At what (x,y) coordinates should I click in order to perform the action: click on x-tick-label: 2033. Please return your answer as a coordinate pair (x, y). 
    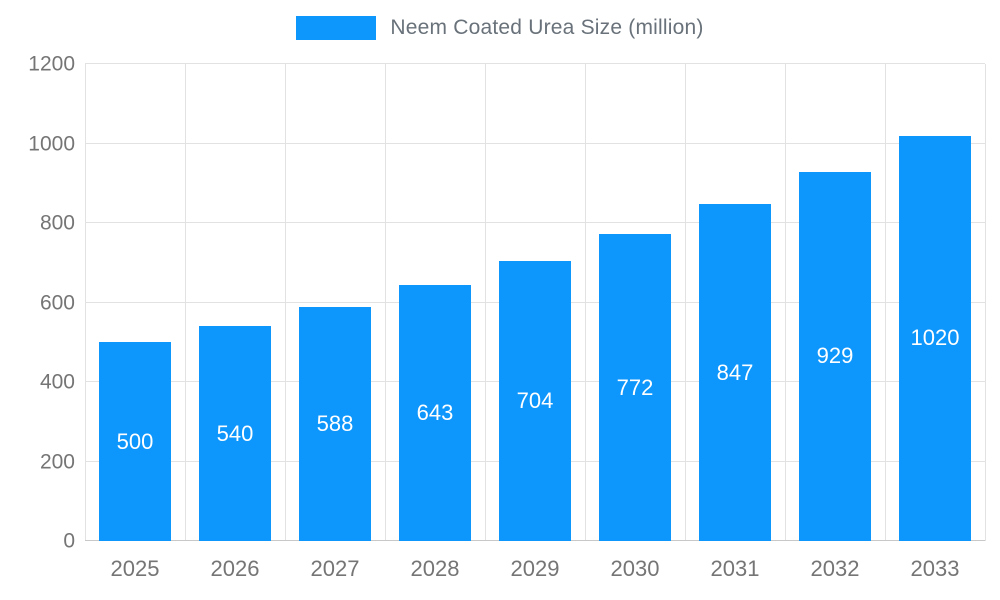
    Looking at the image, I should click on (935, 568).